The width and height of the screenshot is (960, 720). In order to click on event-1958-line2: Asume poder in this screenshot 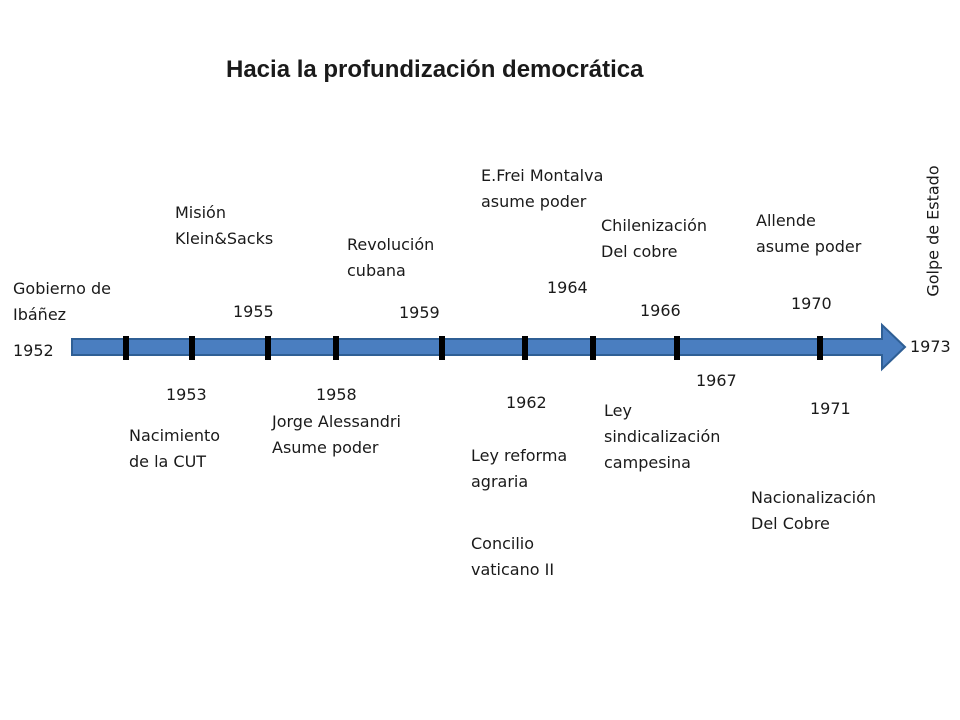, I will do `click(325, 447)`.